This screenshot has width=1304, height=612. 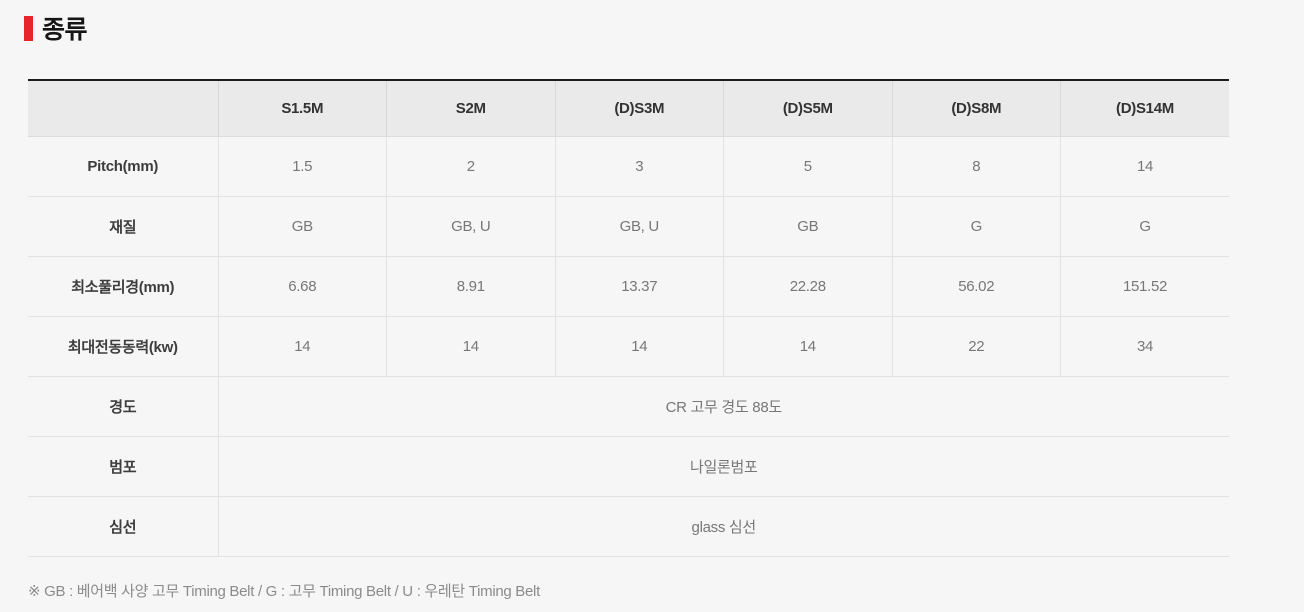 What do you see at coordinates (976, 166) in the screenshot?
I see `value-cell: 8` at bounding box center [976, 166].